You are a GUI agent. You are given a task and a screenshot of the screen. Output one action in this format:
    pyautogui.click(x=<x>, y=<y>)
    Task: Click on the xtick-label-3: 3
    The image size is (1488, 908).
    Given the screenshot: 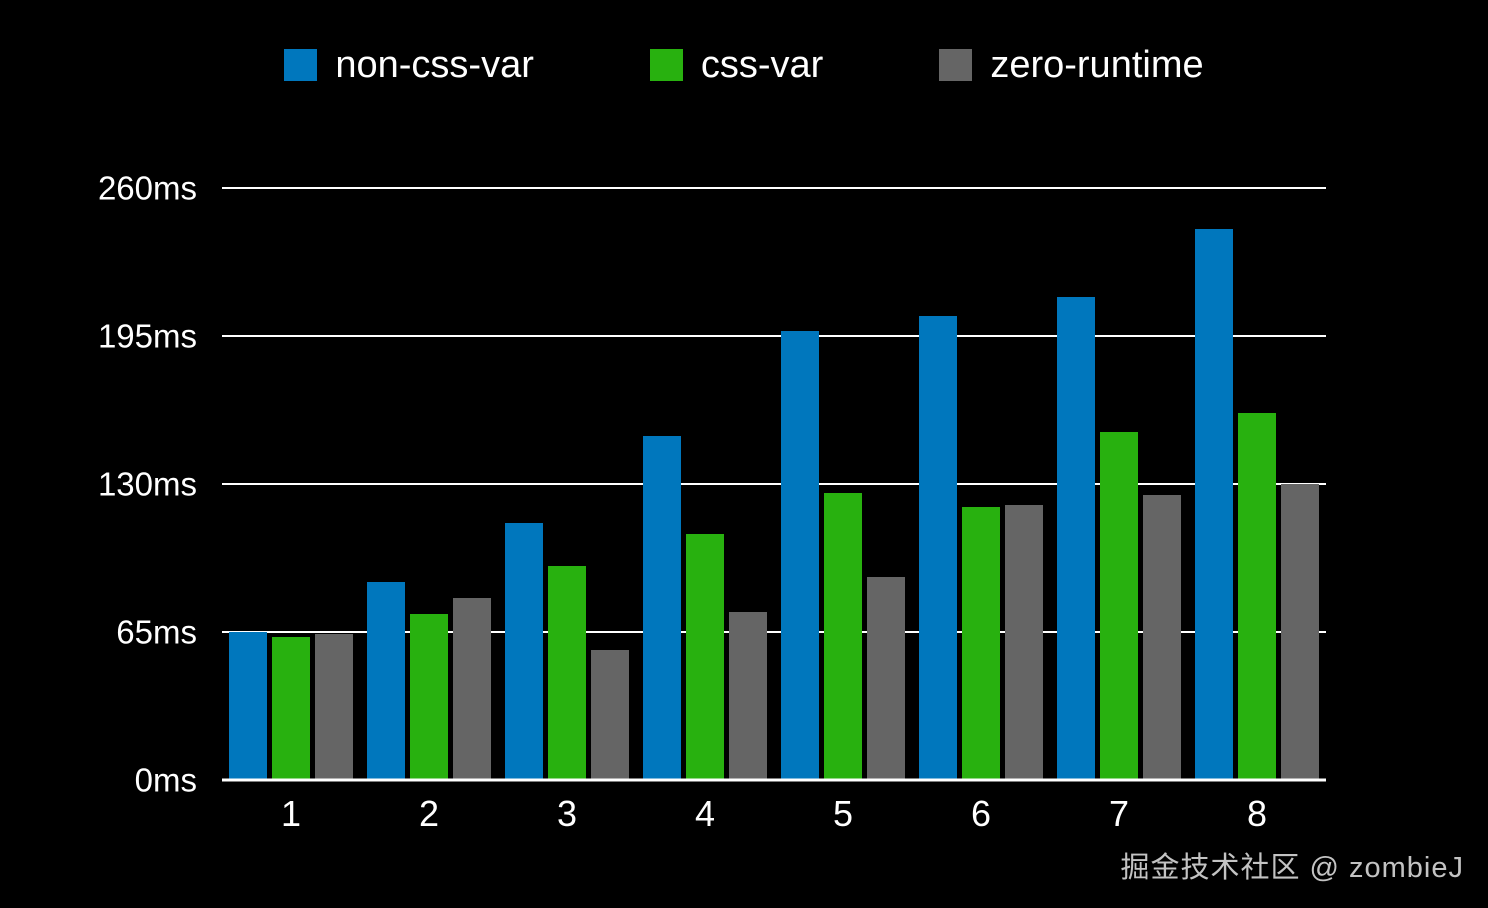 What is the action you would take?
    pyautogui.click(x=567, y=813)
    